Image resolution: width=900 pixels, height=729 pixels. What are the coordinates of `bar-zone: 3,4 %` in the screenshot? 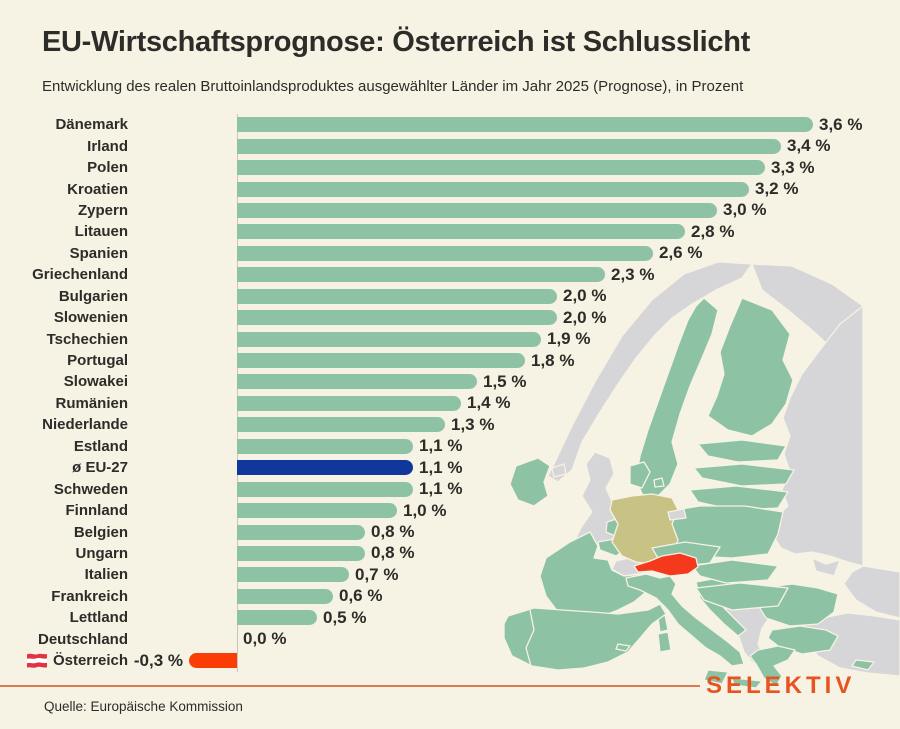 It's located at (568, 145).